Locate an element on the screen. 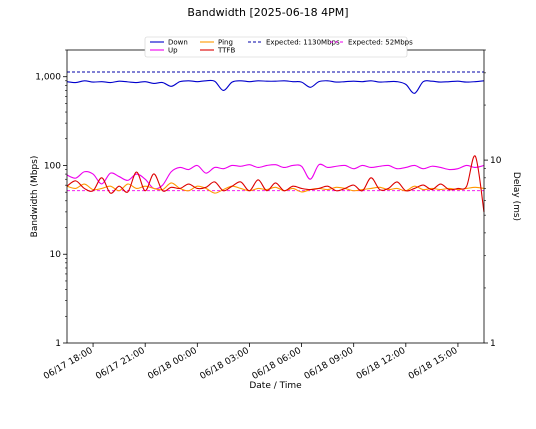 Image resolution: width=536 pixels, height=429 pixels. legend-label: Expected: 52Mbps is located at coordinates (380, 43).